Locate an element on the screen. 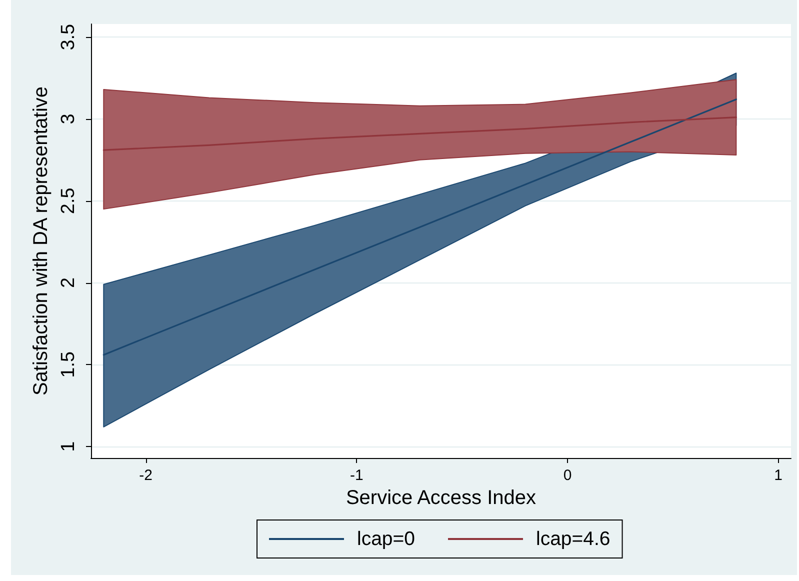 This screenshot has width=799, height=581. y-tick-label: 1 is located at coordinates (68, 446).